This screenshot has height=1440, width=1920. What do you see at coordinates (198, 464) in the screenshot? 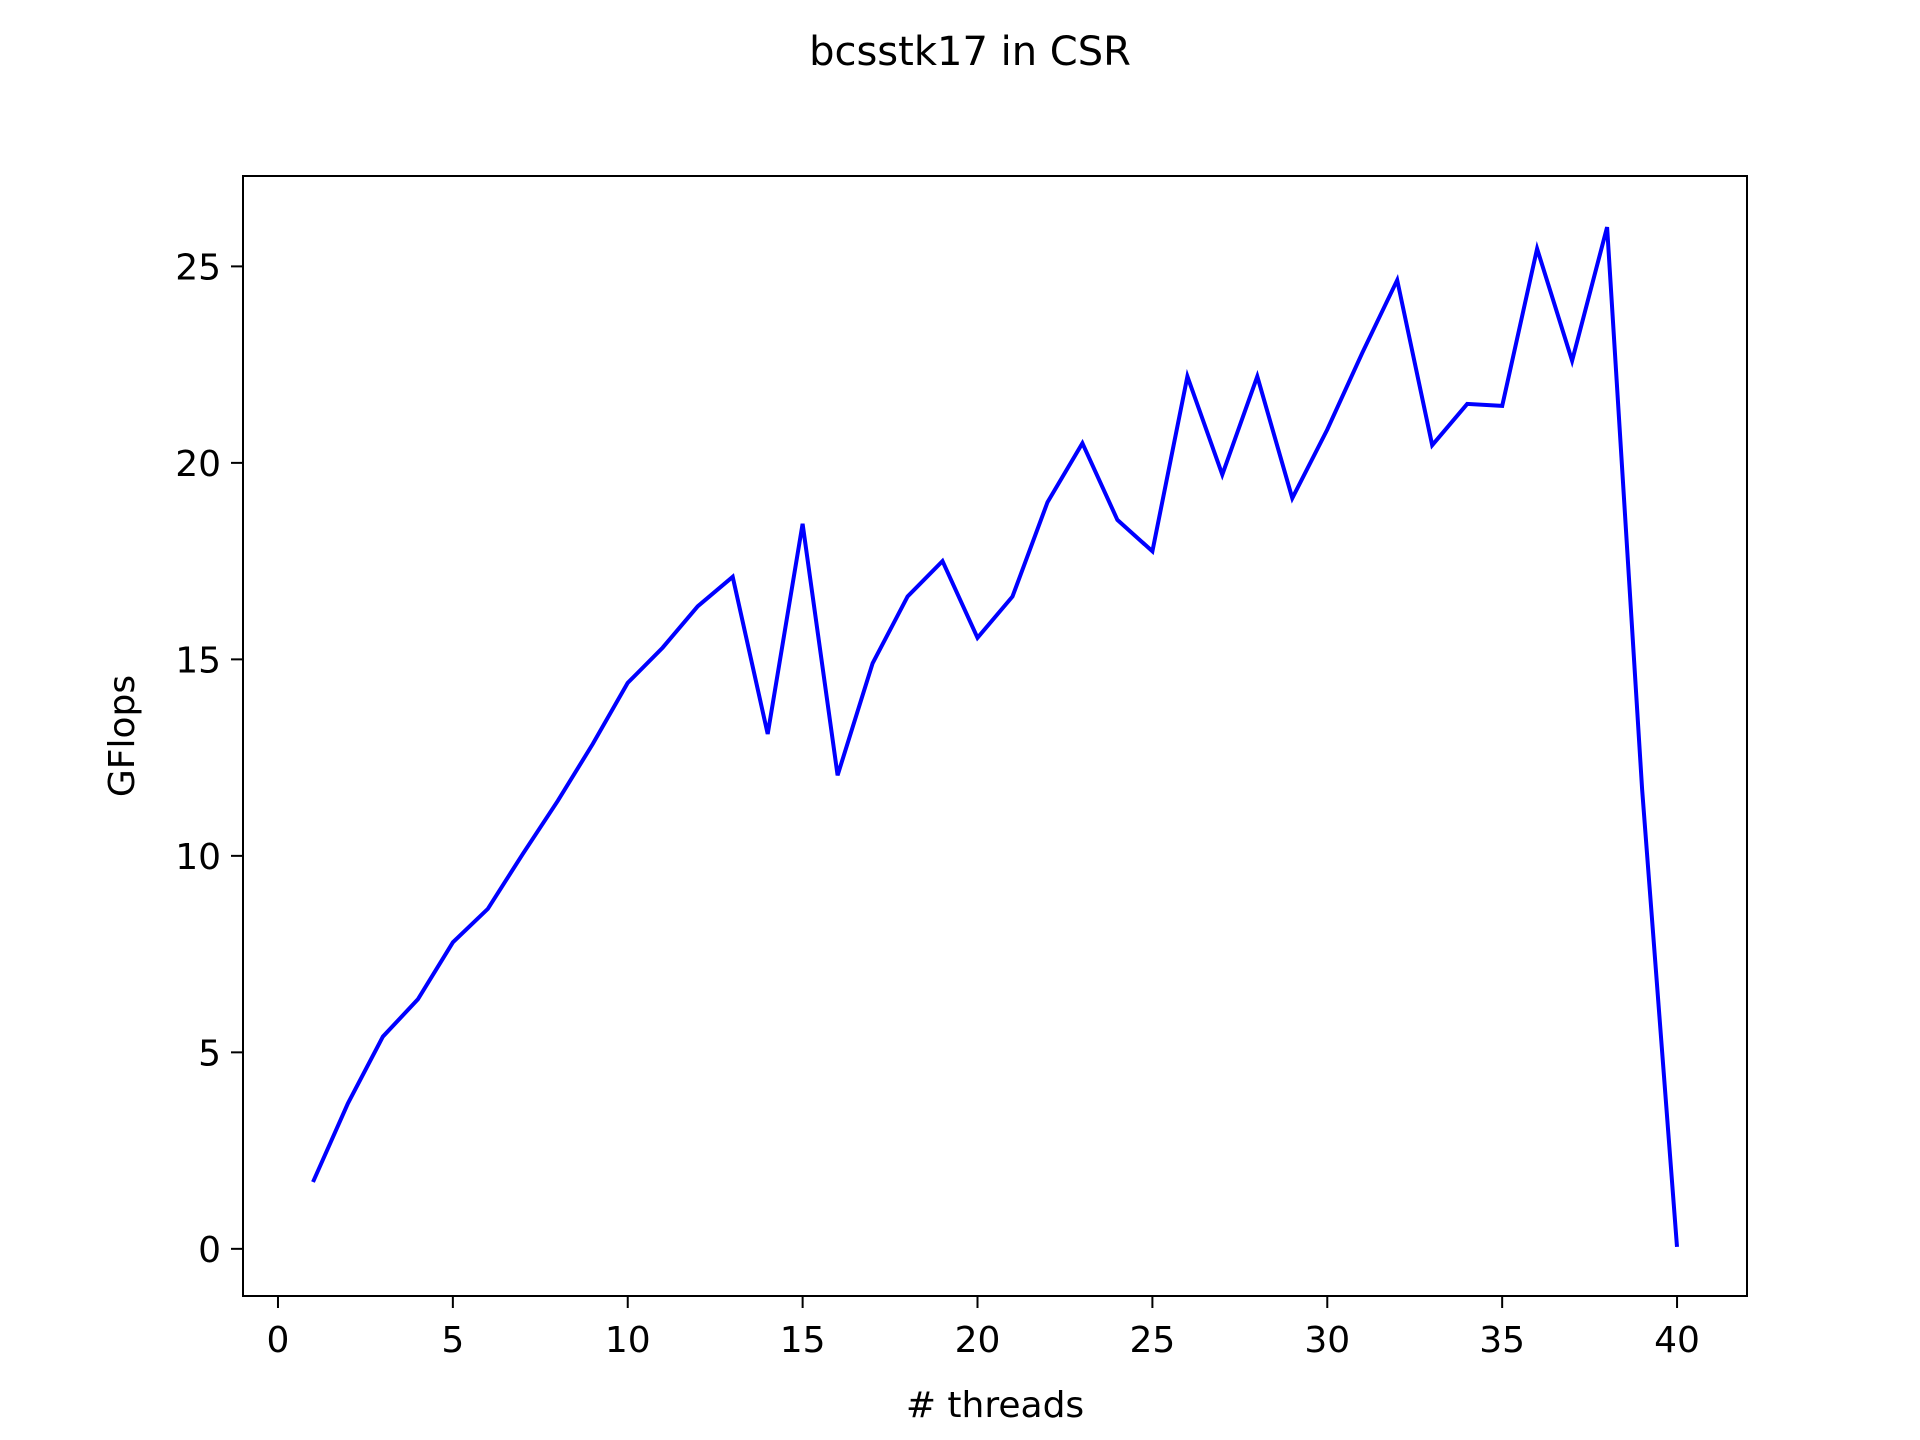
I see `y-tick-label: 20` at bounding box center [198, 464].